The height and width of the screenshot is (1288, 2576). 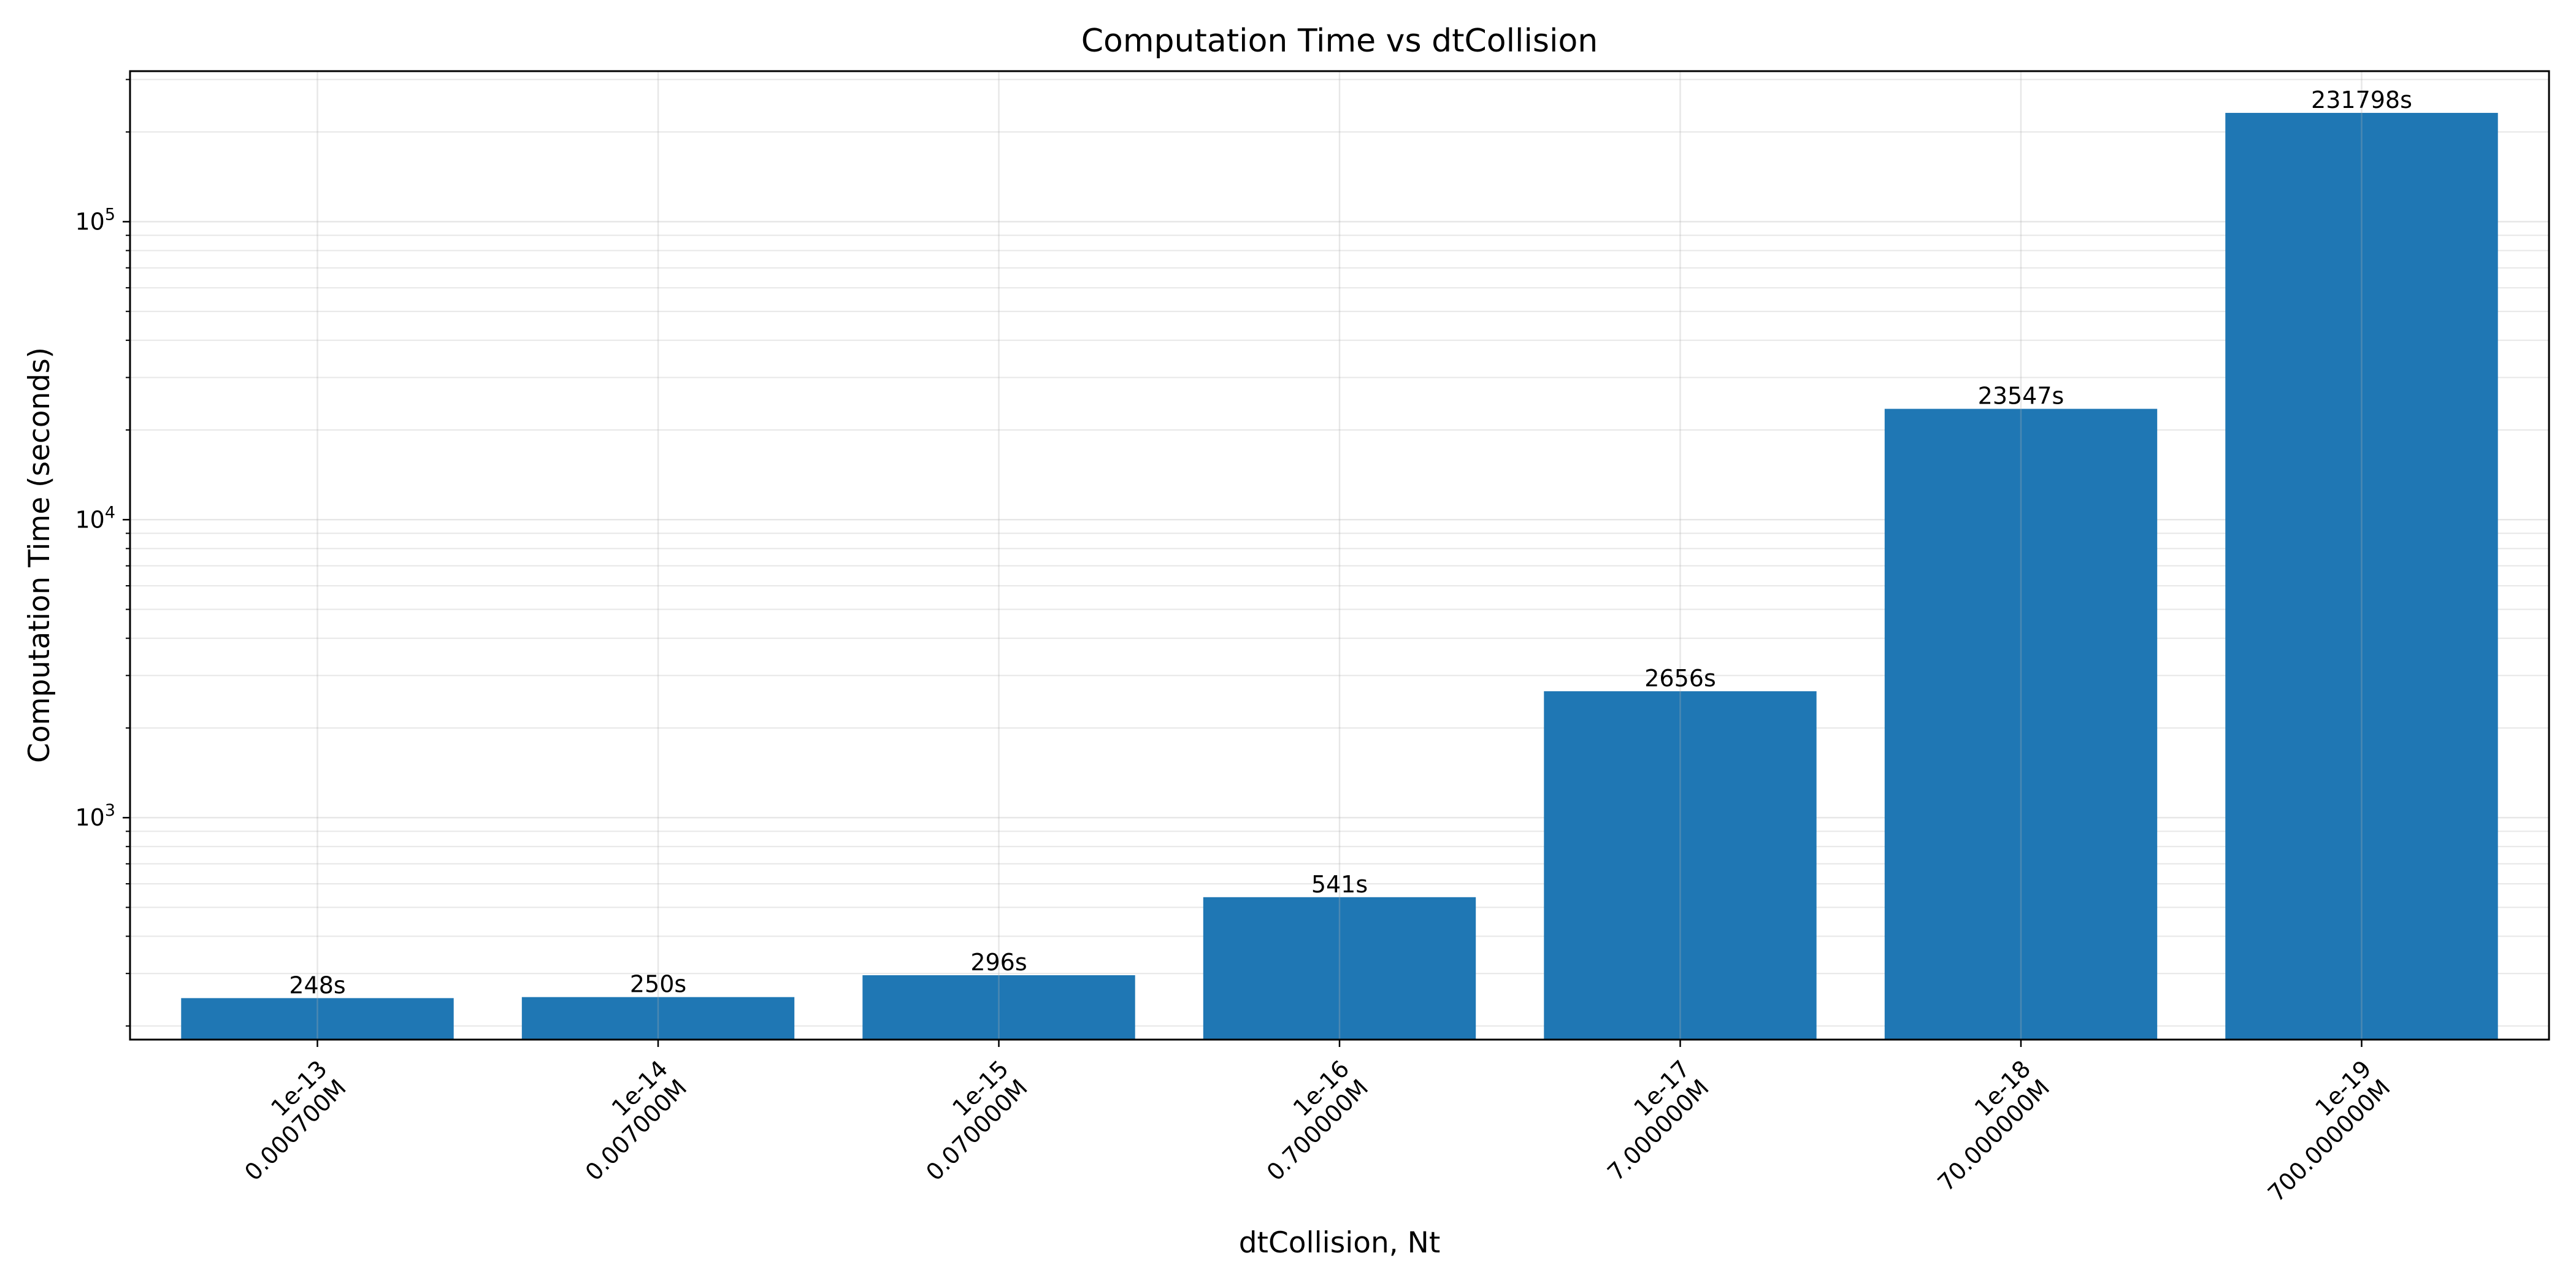 I want to click on chart-title: Computation Time vs dtCollision, so click(x=1339, y=41).